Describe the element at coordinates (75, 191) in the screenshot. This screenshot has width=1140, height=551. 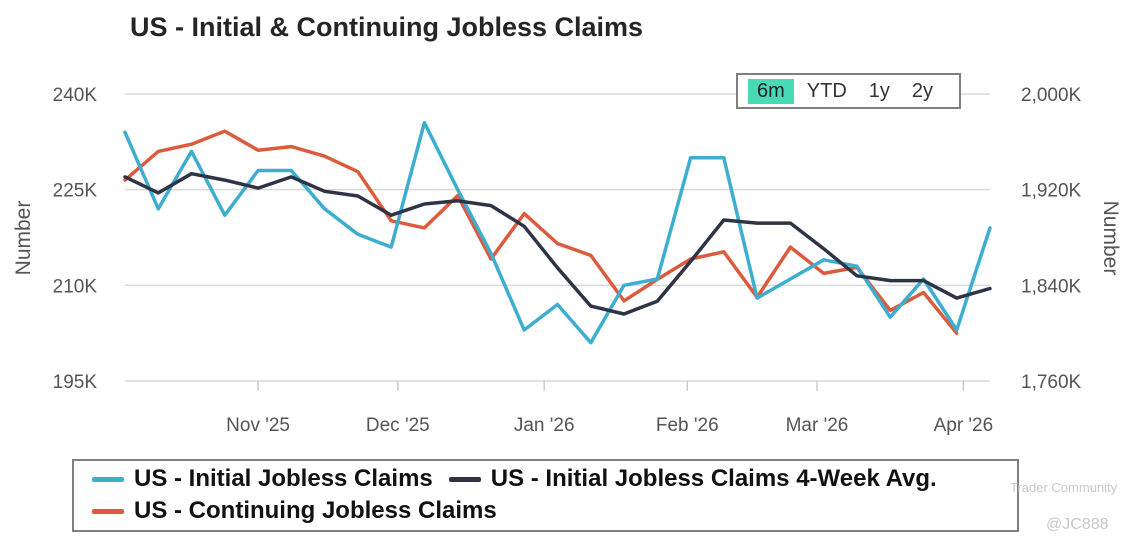
I see `y-left-tick-label: 225K` at that location.